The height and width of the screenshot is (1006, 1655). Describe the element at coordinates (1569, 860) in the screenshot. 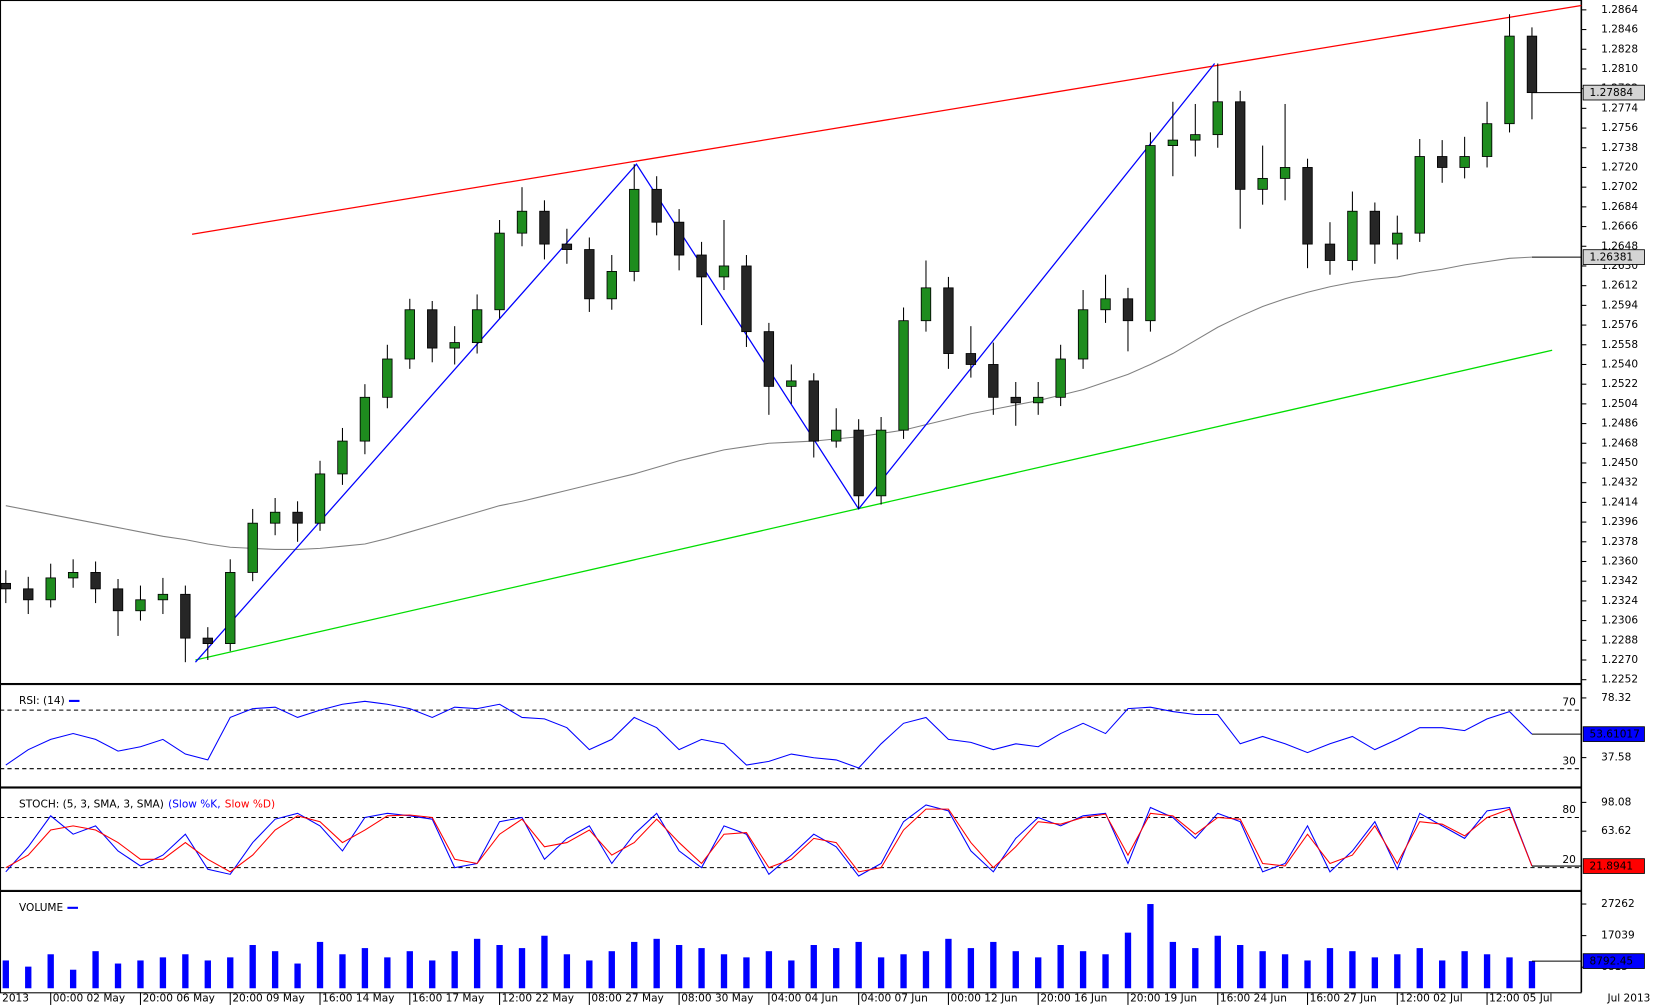

I see `level-label: 20` at that location.